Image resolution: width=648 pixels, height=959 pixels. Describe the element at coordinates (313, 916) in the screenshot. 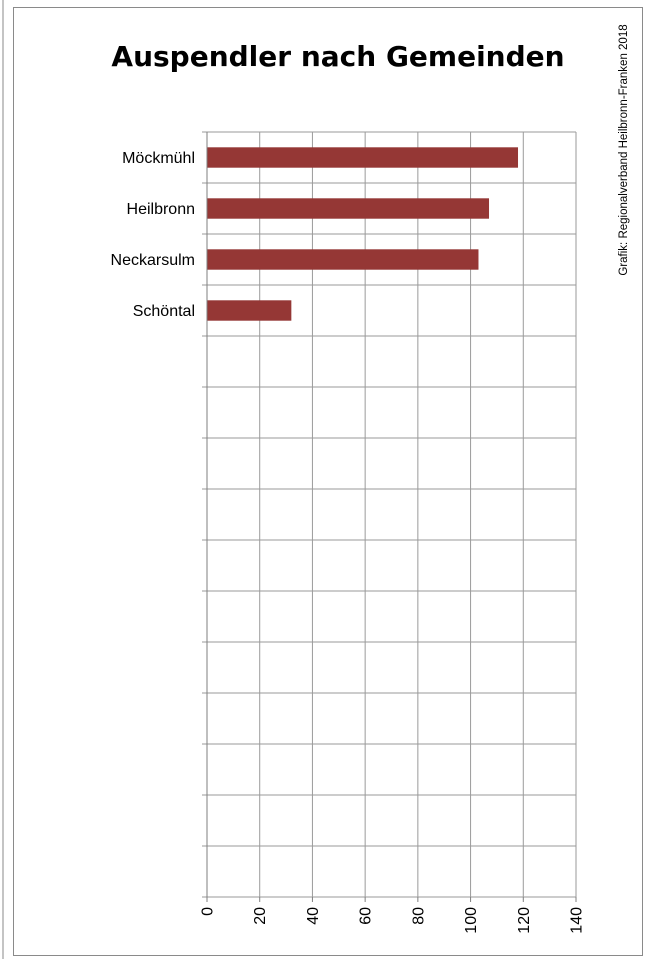

I see `x-tick-label-2: 40` at that location.